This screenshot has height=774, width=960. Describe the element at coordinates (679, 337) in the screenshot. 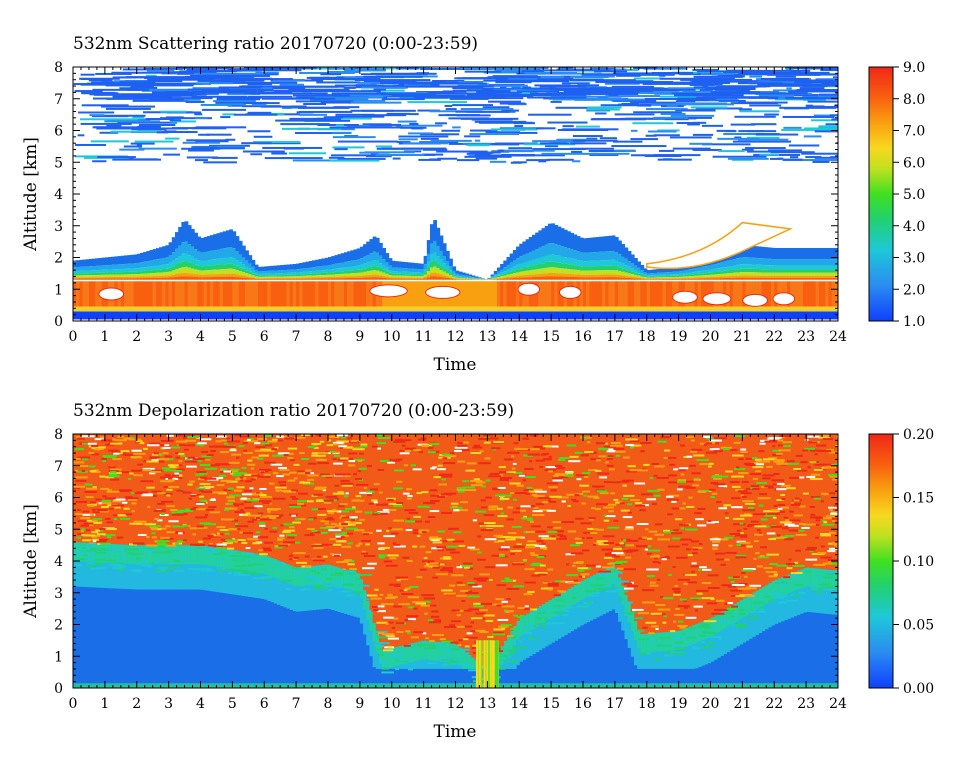

I see `x-tick-label: 19` at that location.